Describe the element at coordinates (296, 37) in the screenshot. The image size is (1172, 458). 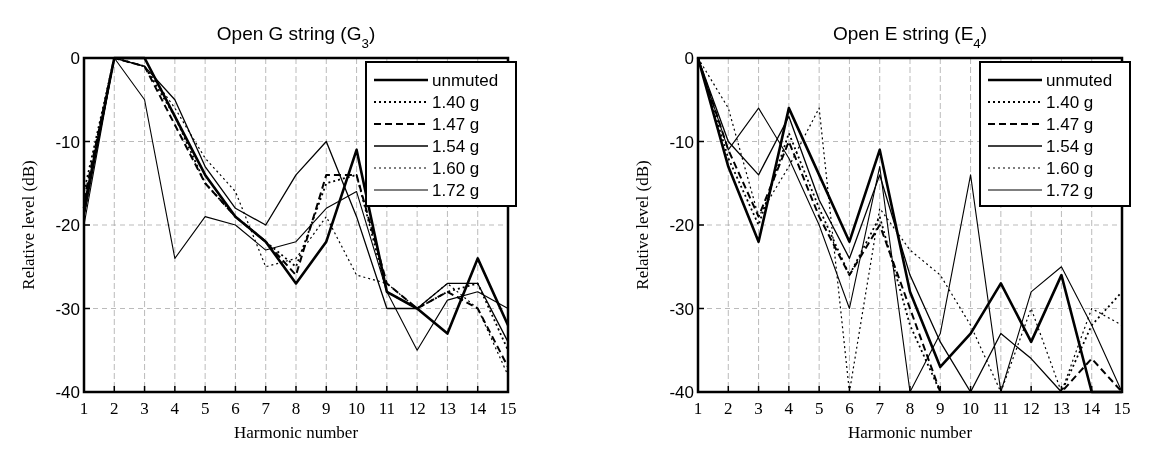
I see `chart-title: Open G string (G$_{3}$)` at that location.